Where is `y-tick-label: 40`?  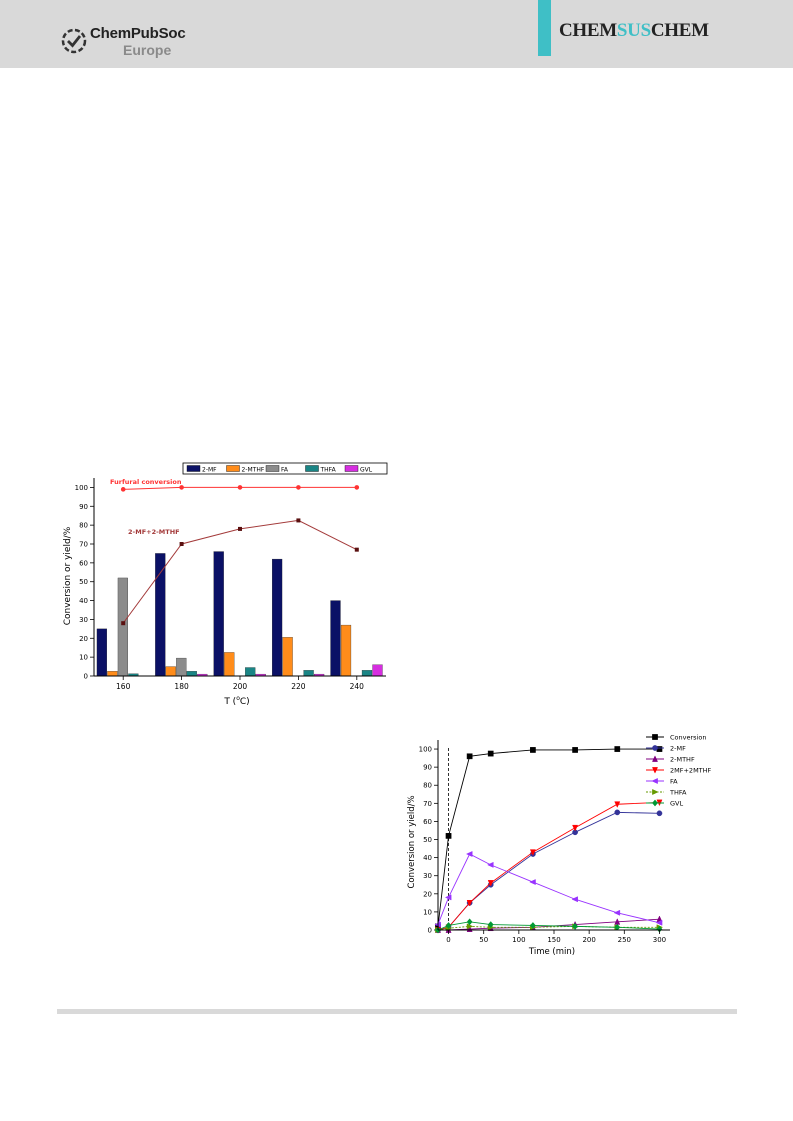 y-tick-label: 40 is located at coordinates (427, 858).